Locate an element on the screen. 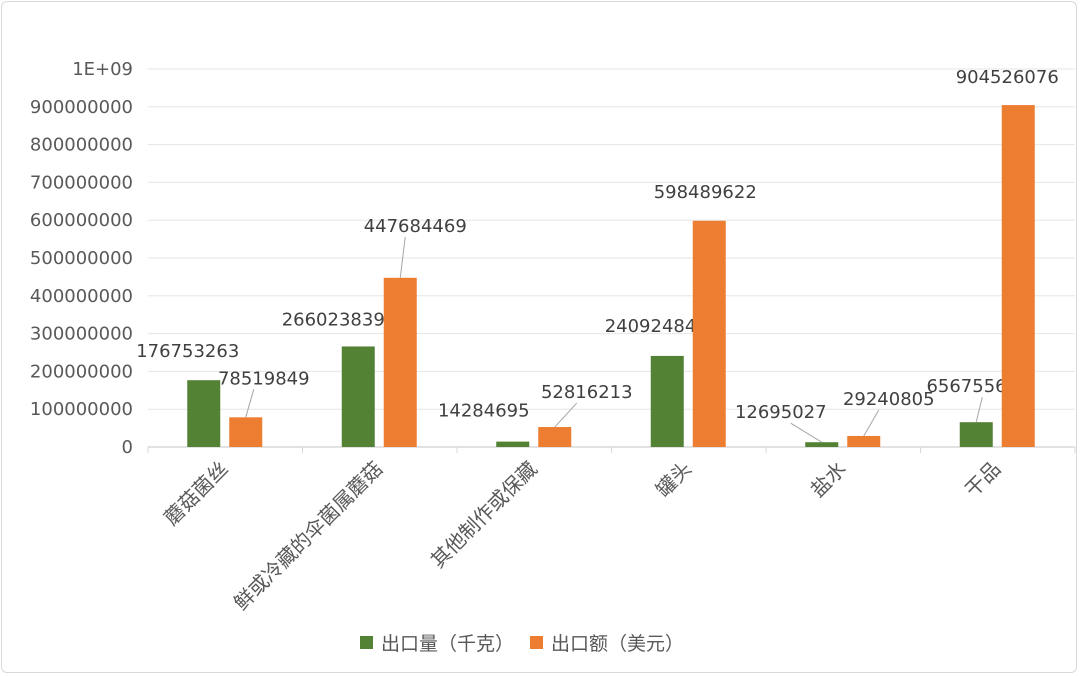 This screenshot has width=1080, height=676. data-label: 29240805 is located at coordinates (889, 399).